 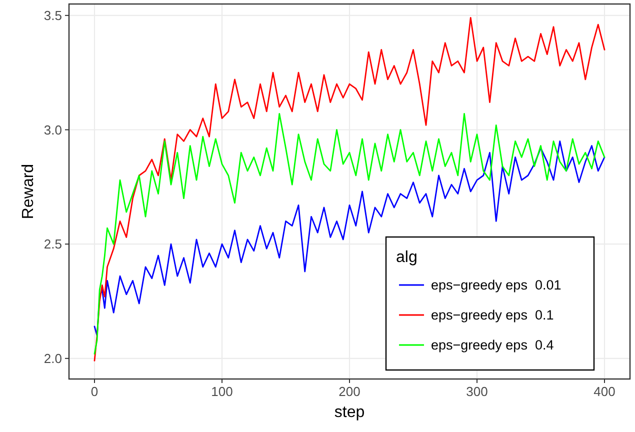 What do you see at coordinates (53, 15) in the screenshot?
I see `y-tick-label: 3.5` at bounding box center [53, 15].